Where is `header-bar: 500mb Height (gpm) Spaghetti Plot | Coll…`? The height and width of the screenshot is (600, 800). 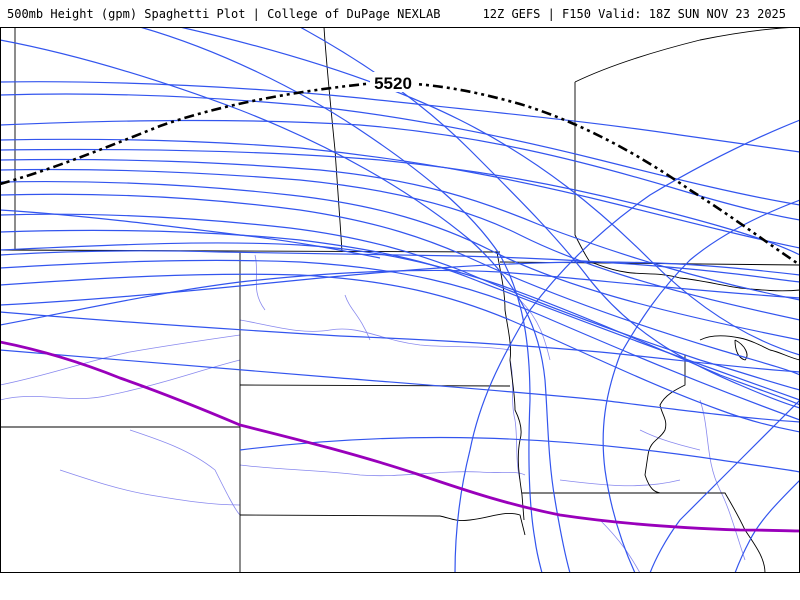 header-bar: 500mb Height (gpm) Spaghetti Plot | Coll… is located at coordinates (400, 14).